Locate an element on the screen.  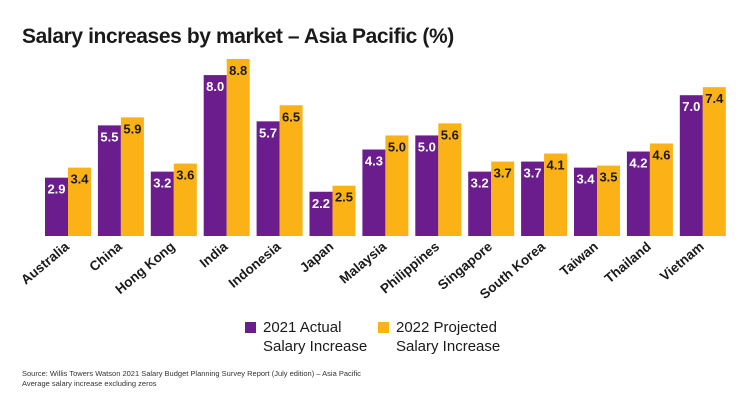
bar-2021-indonesia is located at coordinates (268, 178).